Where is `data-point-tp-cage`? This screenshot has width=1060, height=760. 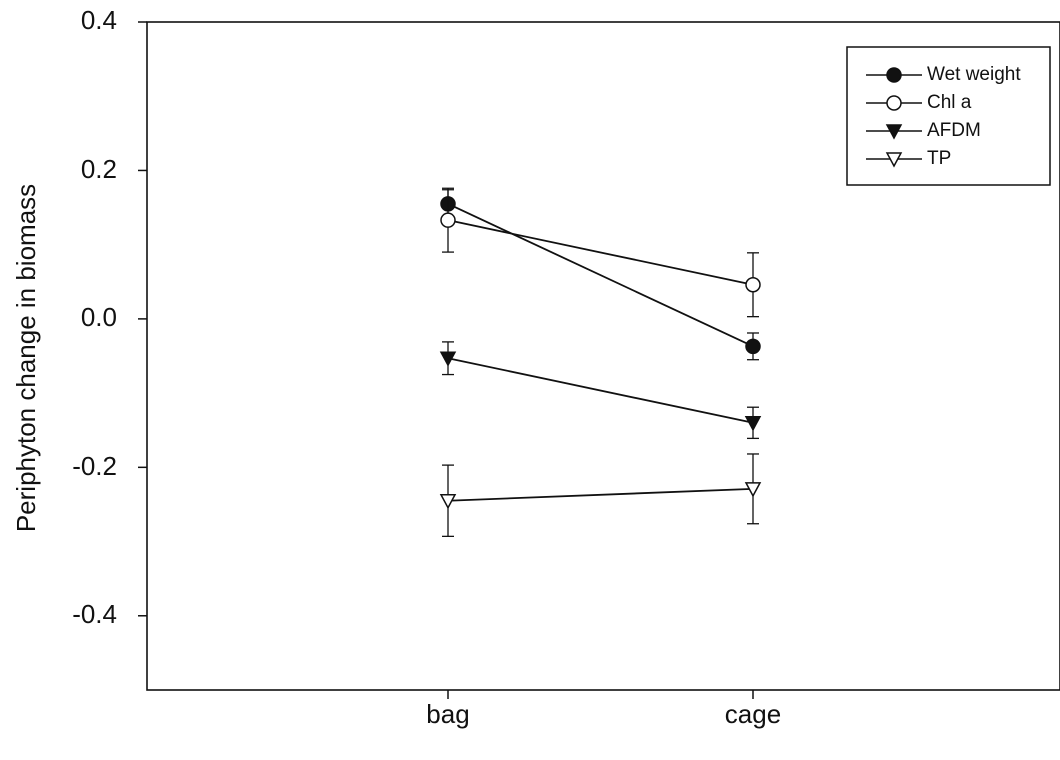 data-point-tp-cage is located at coordinates (753, 490).